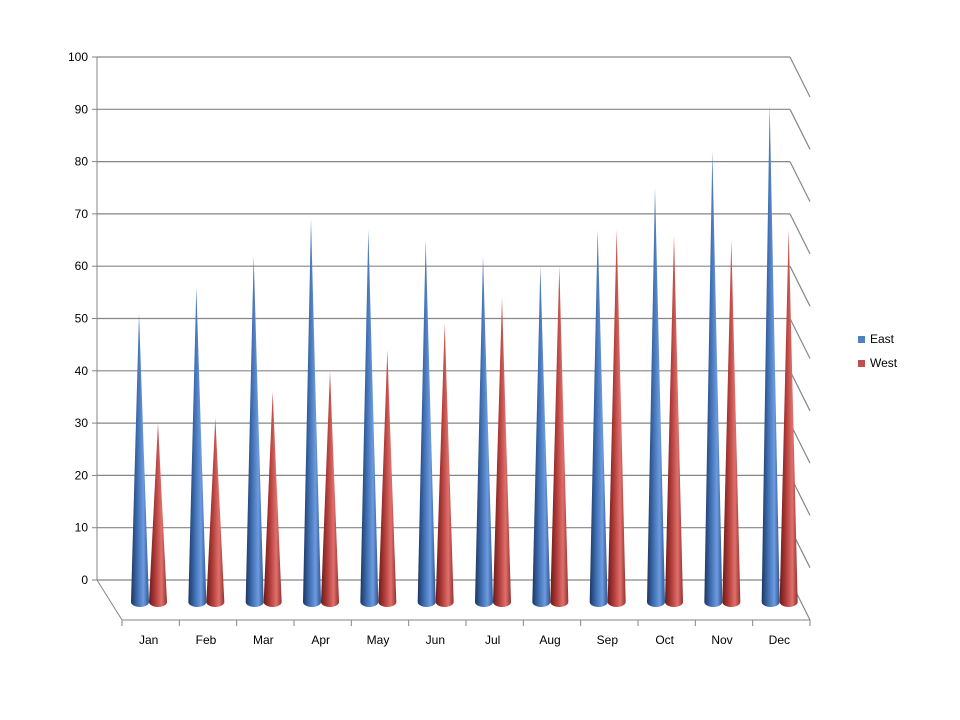 Image resolution: width=960 pixels, height=720 pixels. I want to click on x-tick-label: Nov, so click(721, 640).